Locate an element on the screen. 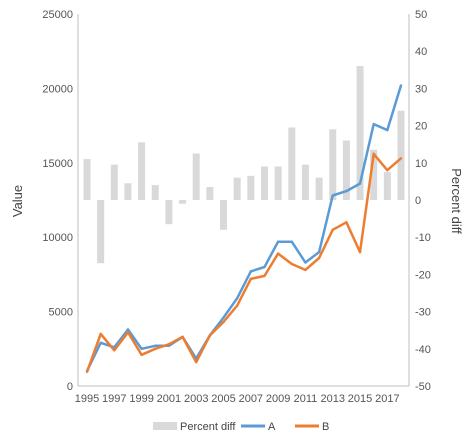 Image resolution: width=474 pixels, height=447 pixels. point-b-2006 is located at coordinates (237, 305).